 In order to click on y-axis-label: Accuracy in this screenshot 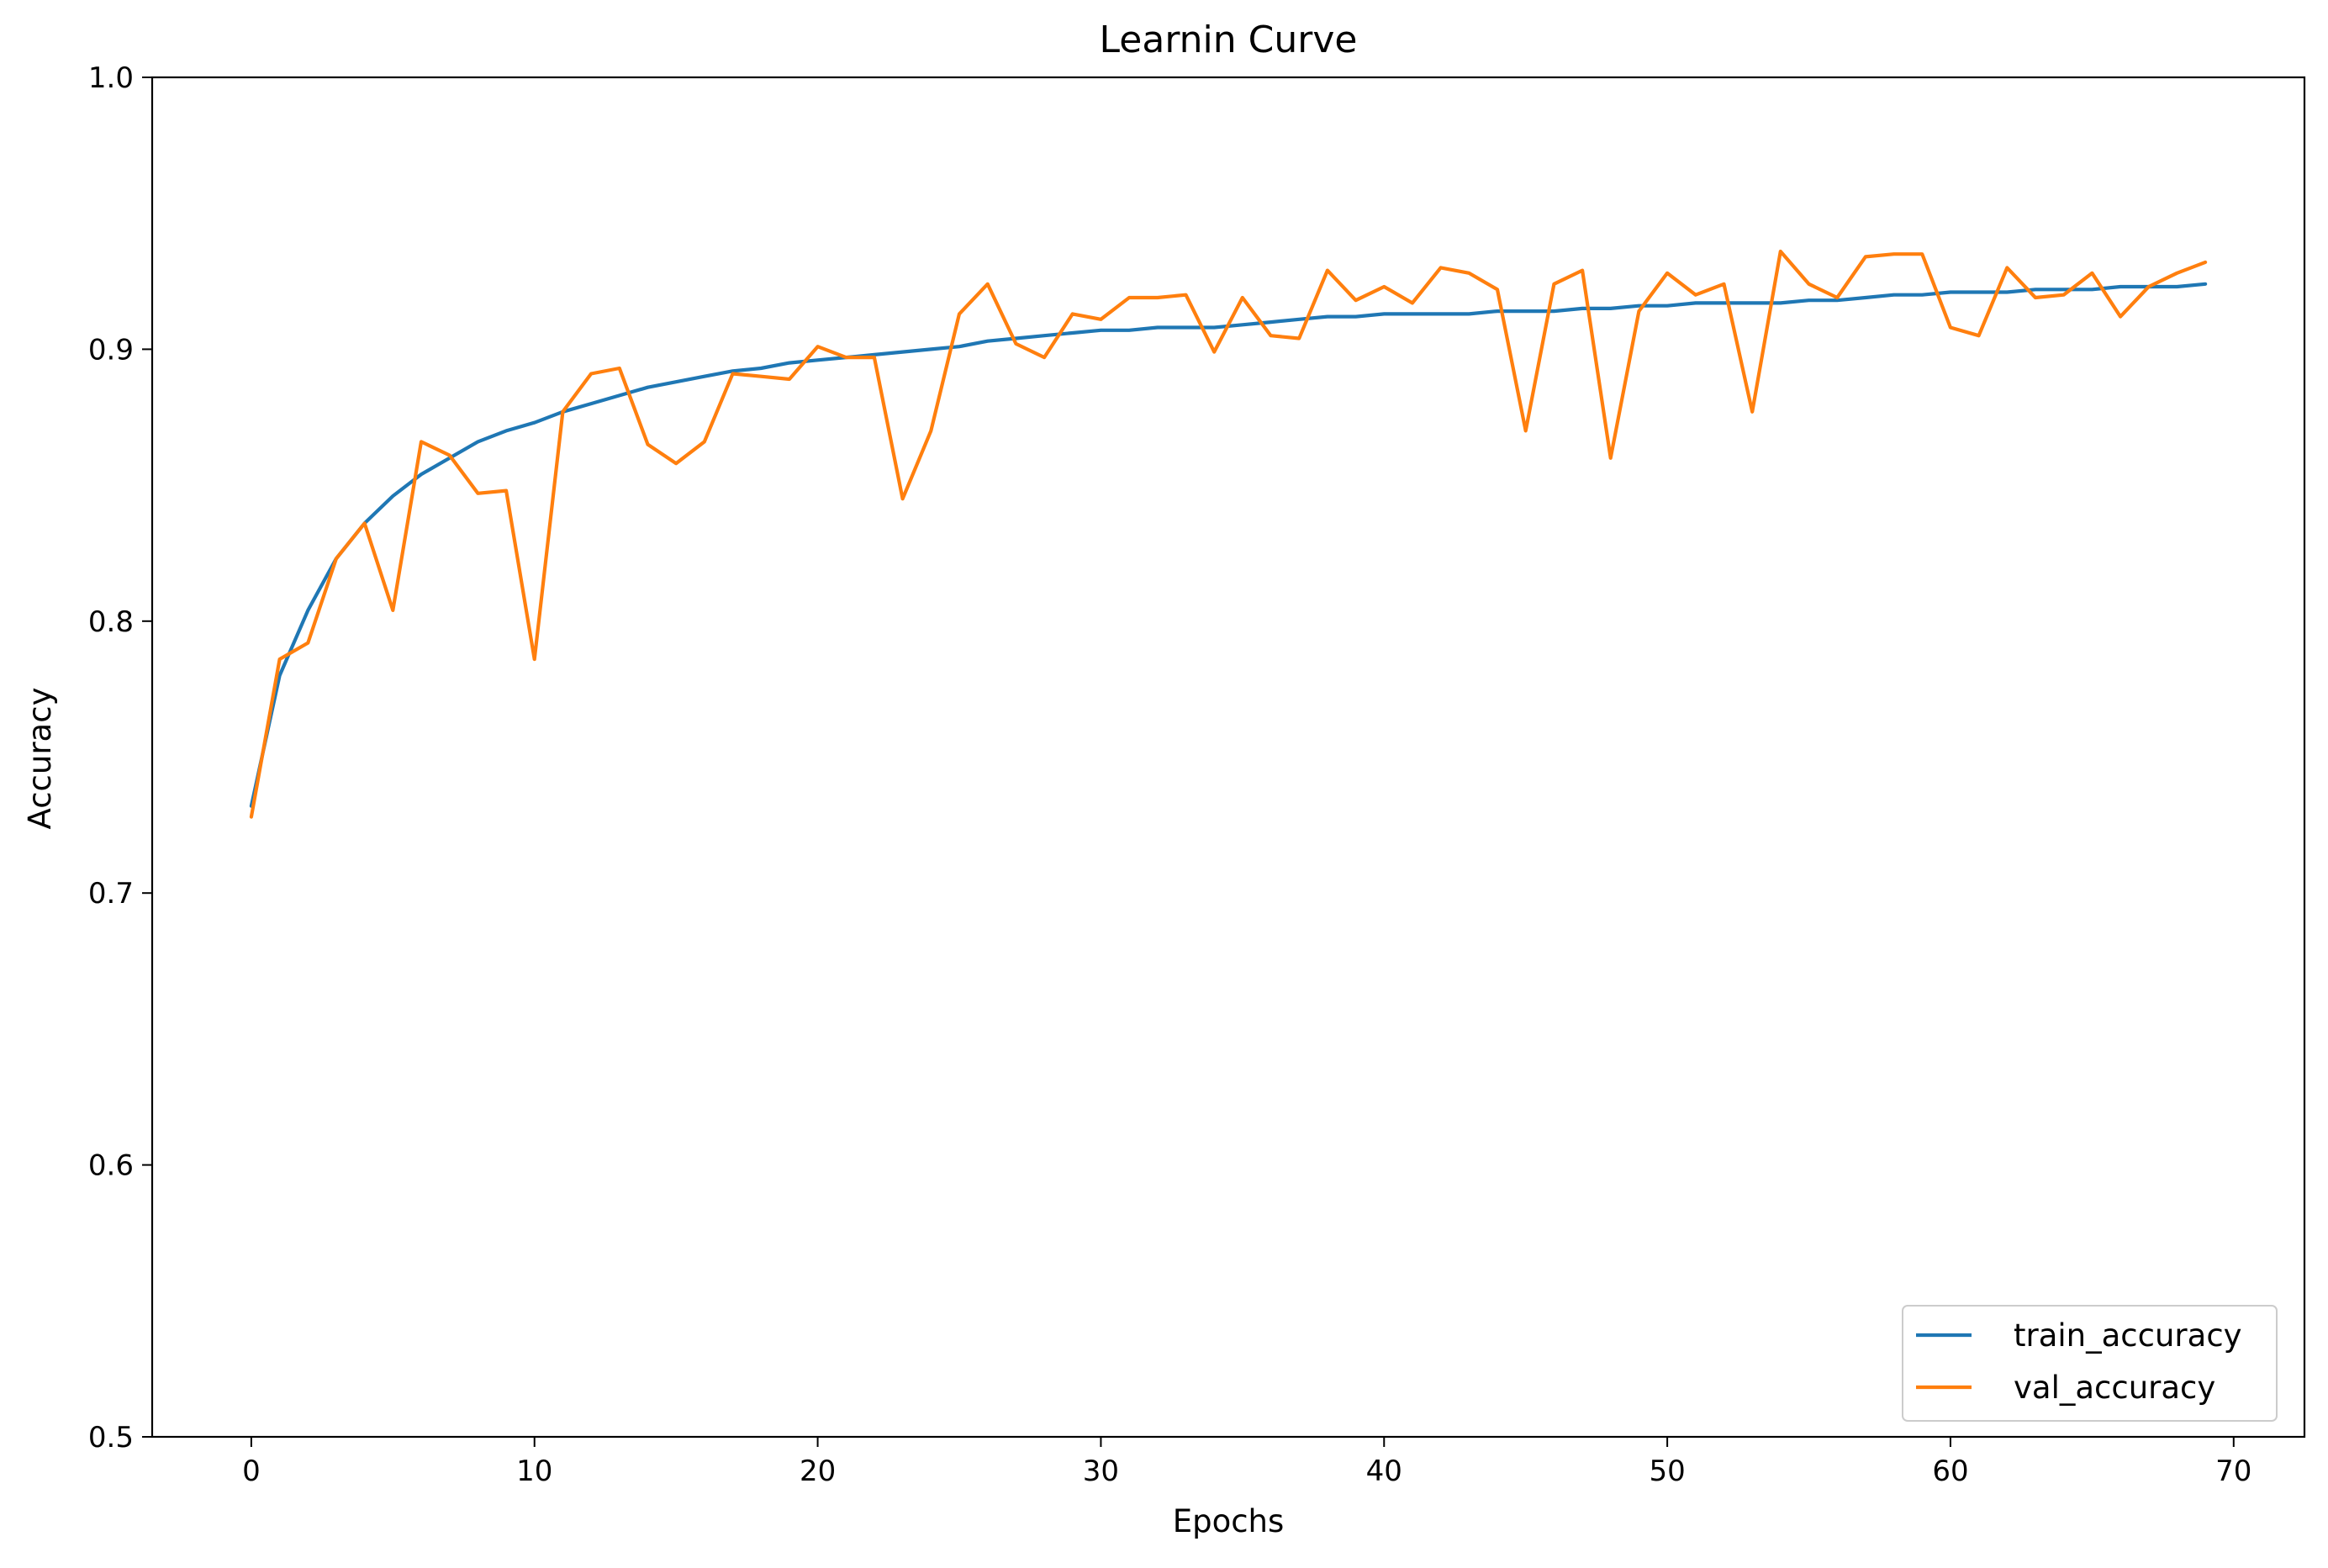, I will do `click(40, 759)`.